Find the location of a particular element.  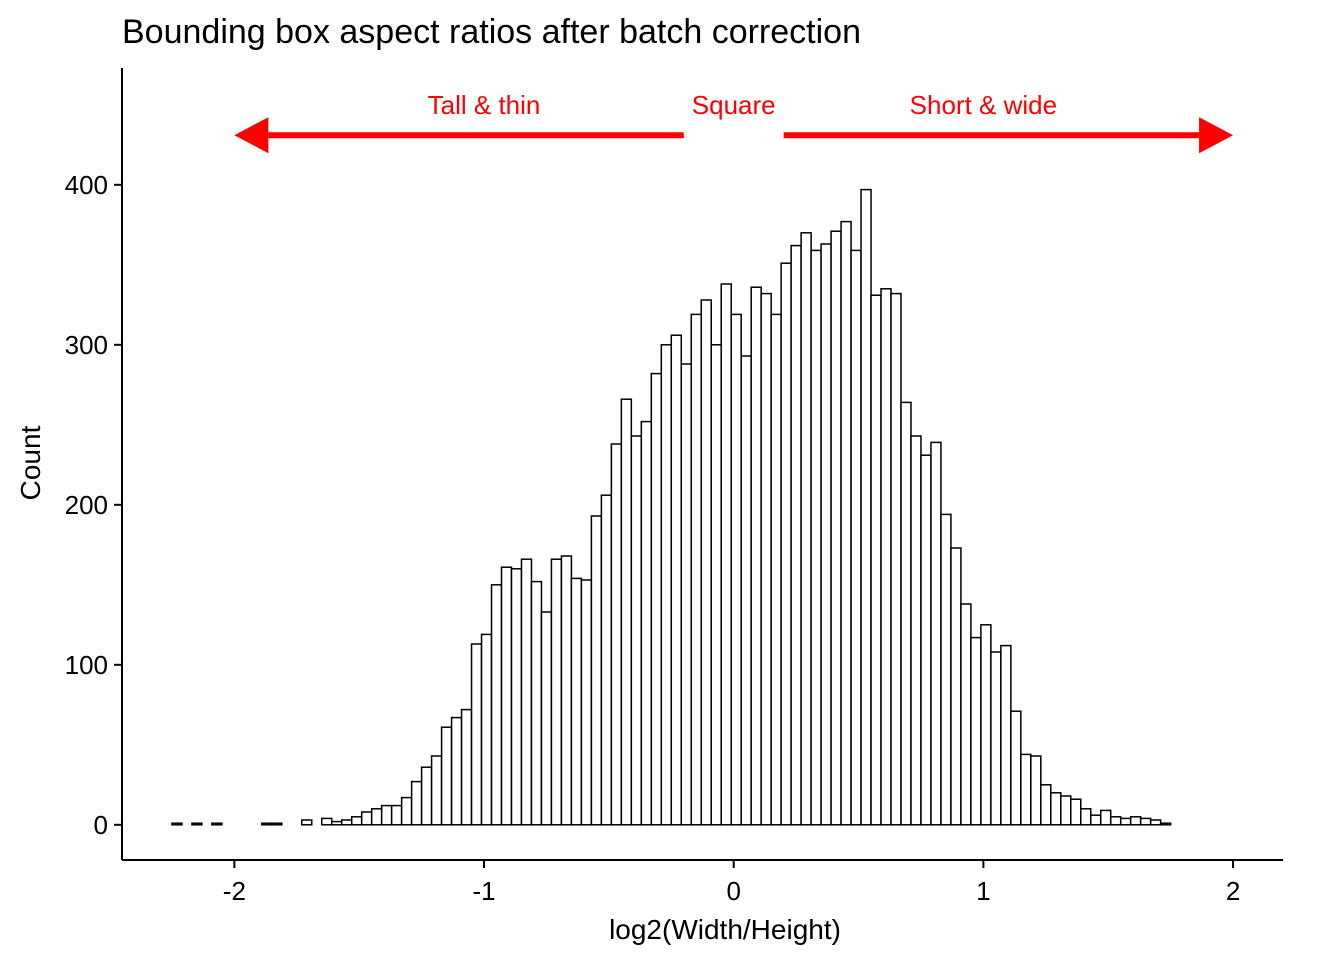

x-tick-label: 2 is located at coordinates (1233, 891).